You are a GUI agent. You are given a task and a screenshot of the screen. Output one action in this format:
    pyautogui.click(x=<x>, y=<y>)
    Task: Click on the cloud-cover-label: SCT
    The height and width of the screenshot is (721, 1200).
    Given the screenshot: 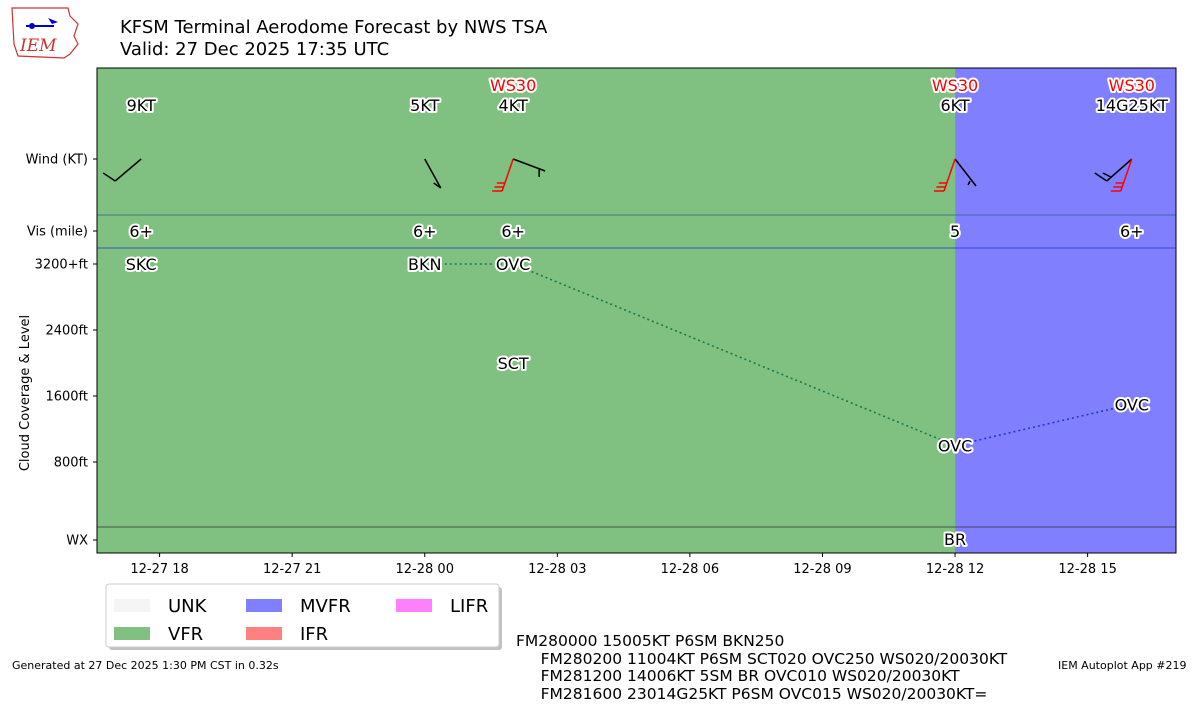 What is the action you would take?
    pyautogui.click(x=513, y=363)
    